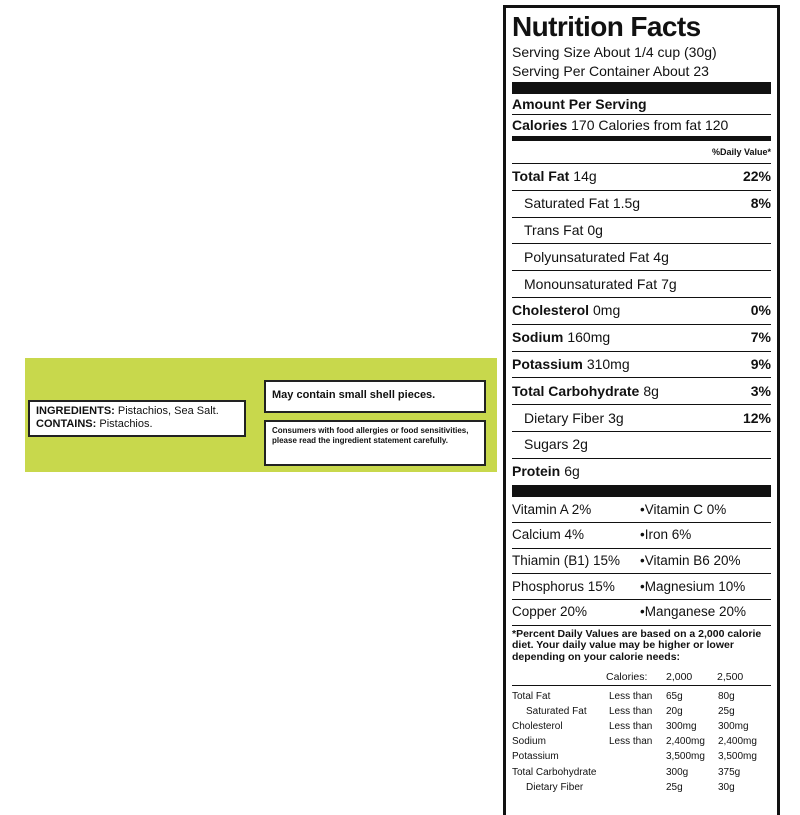  I want to click on calories-label: Calories, so click(540, 125).